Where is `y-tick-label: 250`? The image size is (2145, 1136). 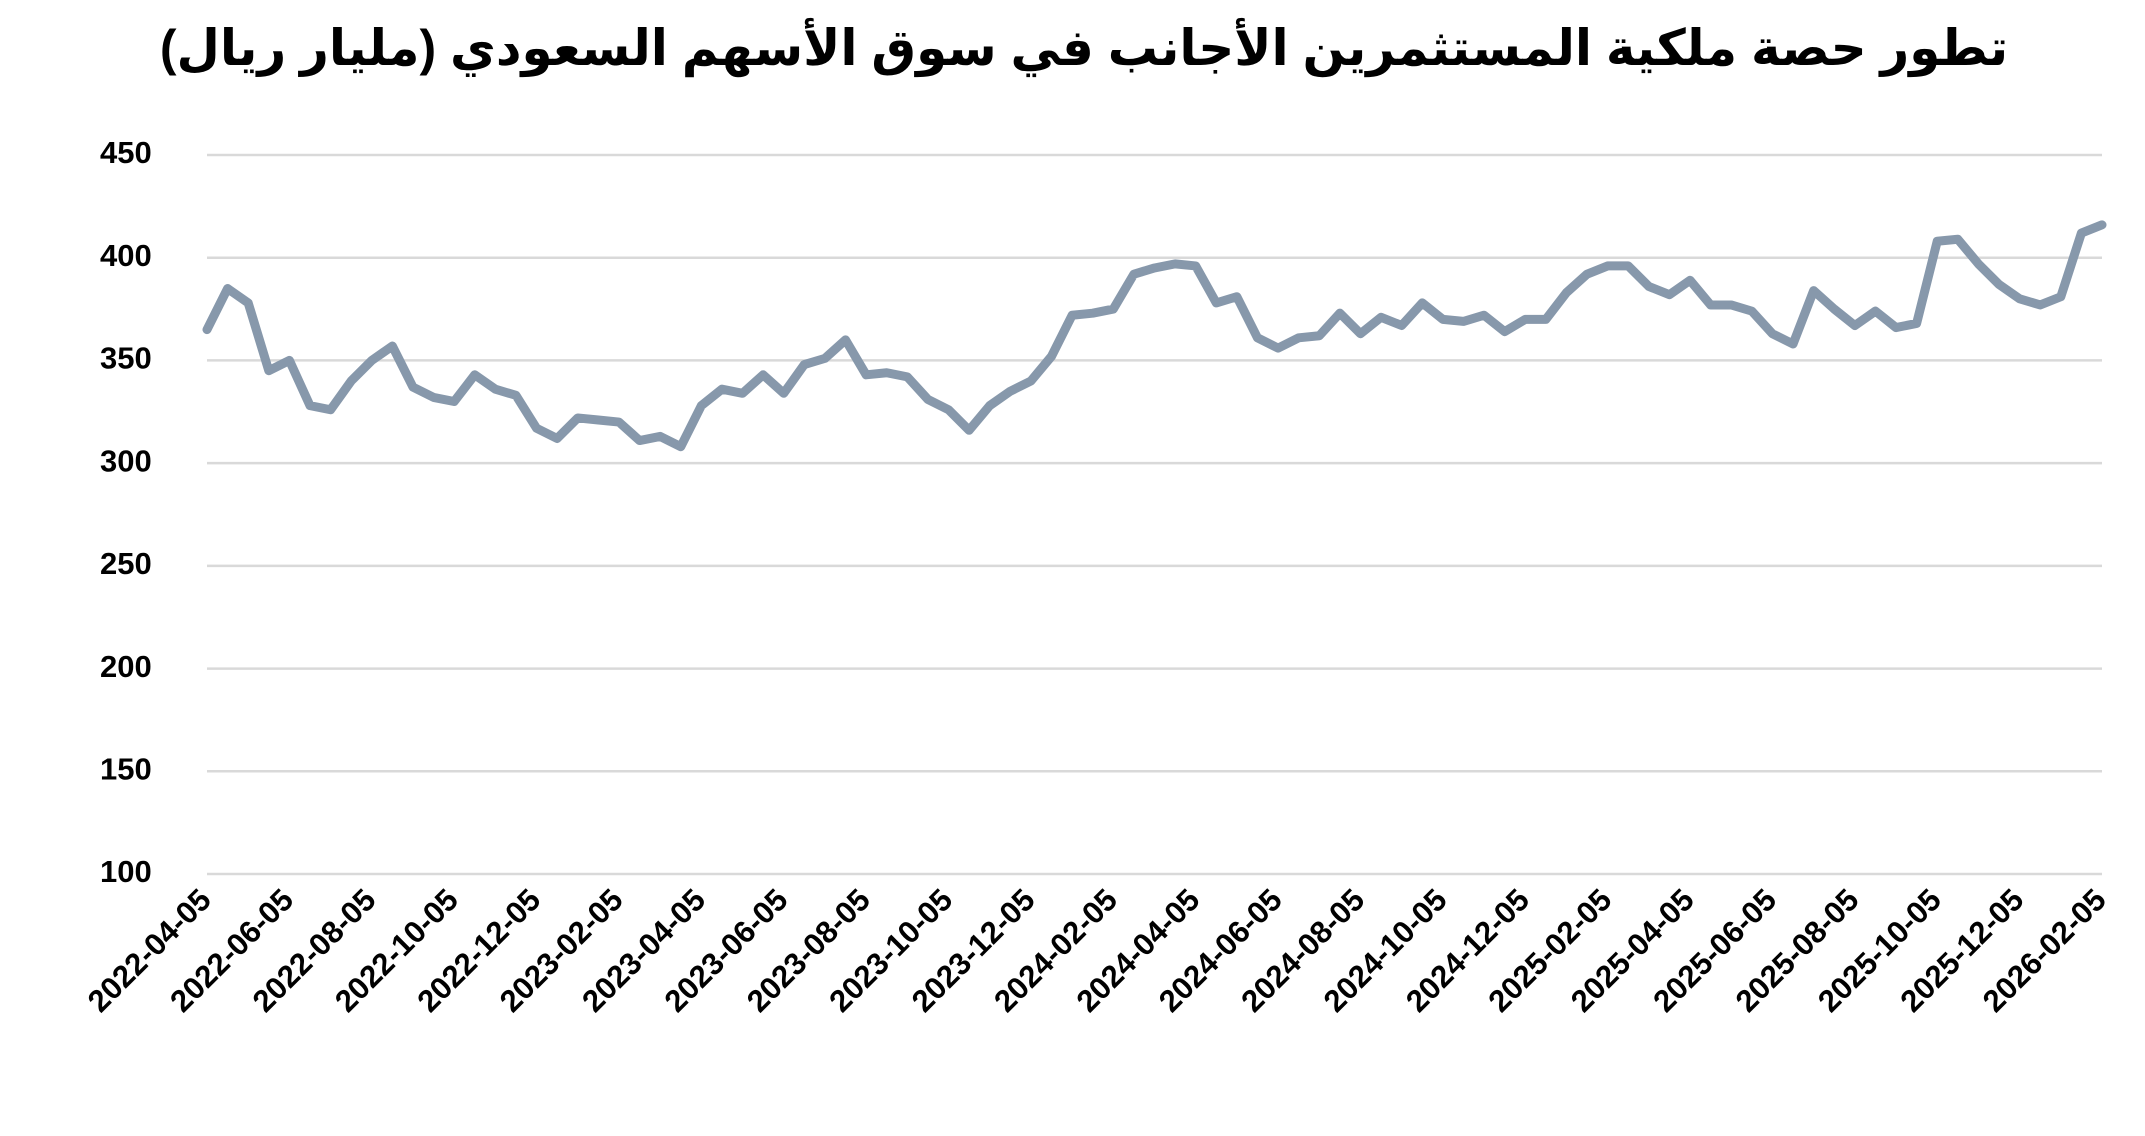 y-tick-label: 250 is located at coordinates (126, 563).